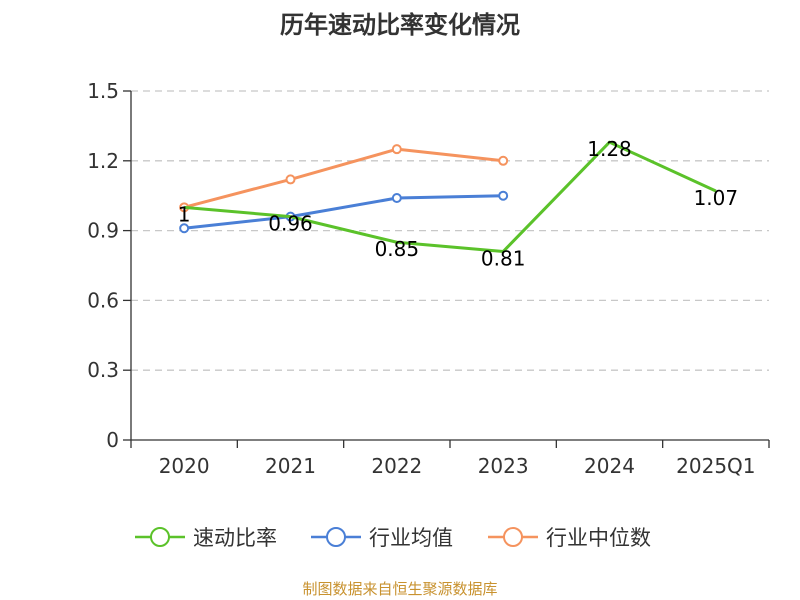  Describe the element at coordinates (103, 231) in the screenshot. I see `y-tick-label: 0.9` at that location.